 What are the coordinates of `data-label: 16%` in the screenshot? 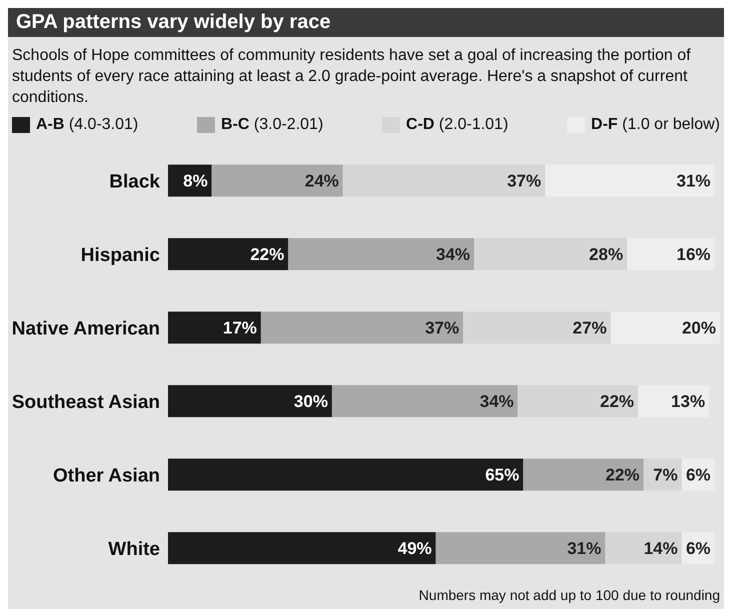 It's located at (693, 254).